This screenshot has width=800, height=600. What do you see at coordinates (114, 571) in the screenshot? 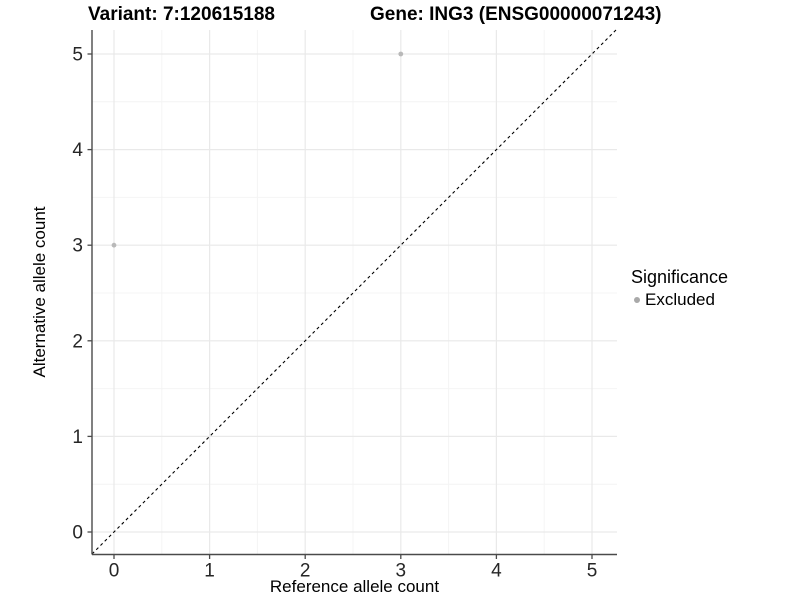
I see `x-tick-label: 0` at bounding box center [114, 571].